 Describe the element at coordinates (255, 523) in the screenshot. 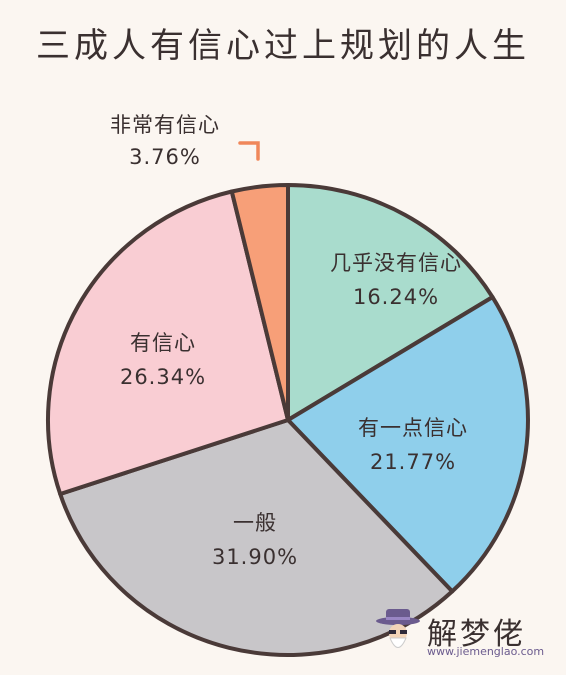

I see `slice-label: 一般` at that location.